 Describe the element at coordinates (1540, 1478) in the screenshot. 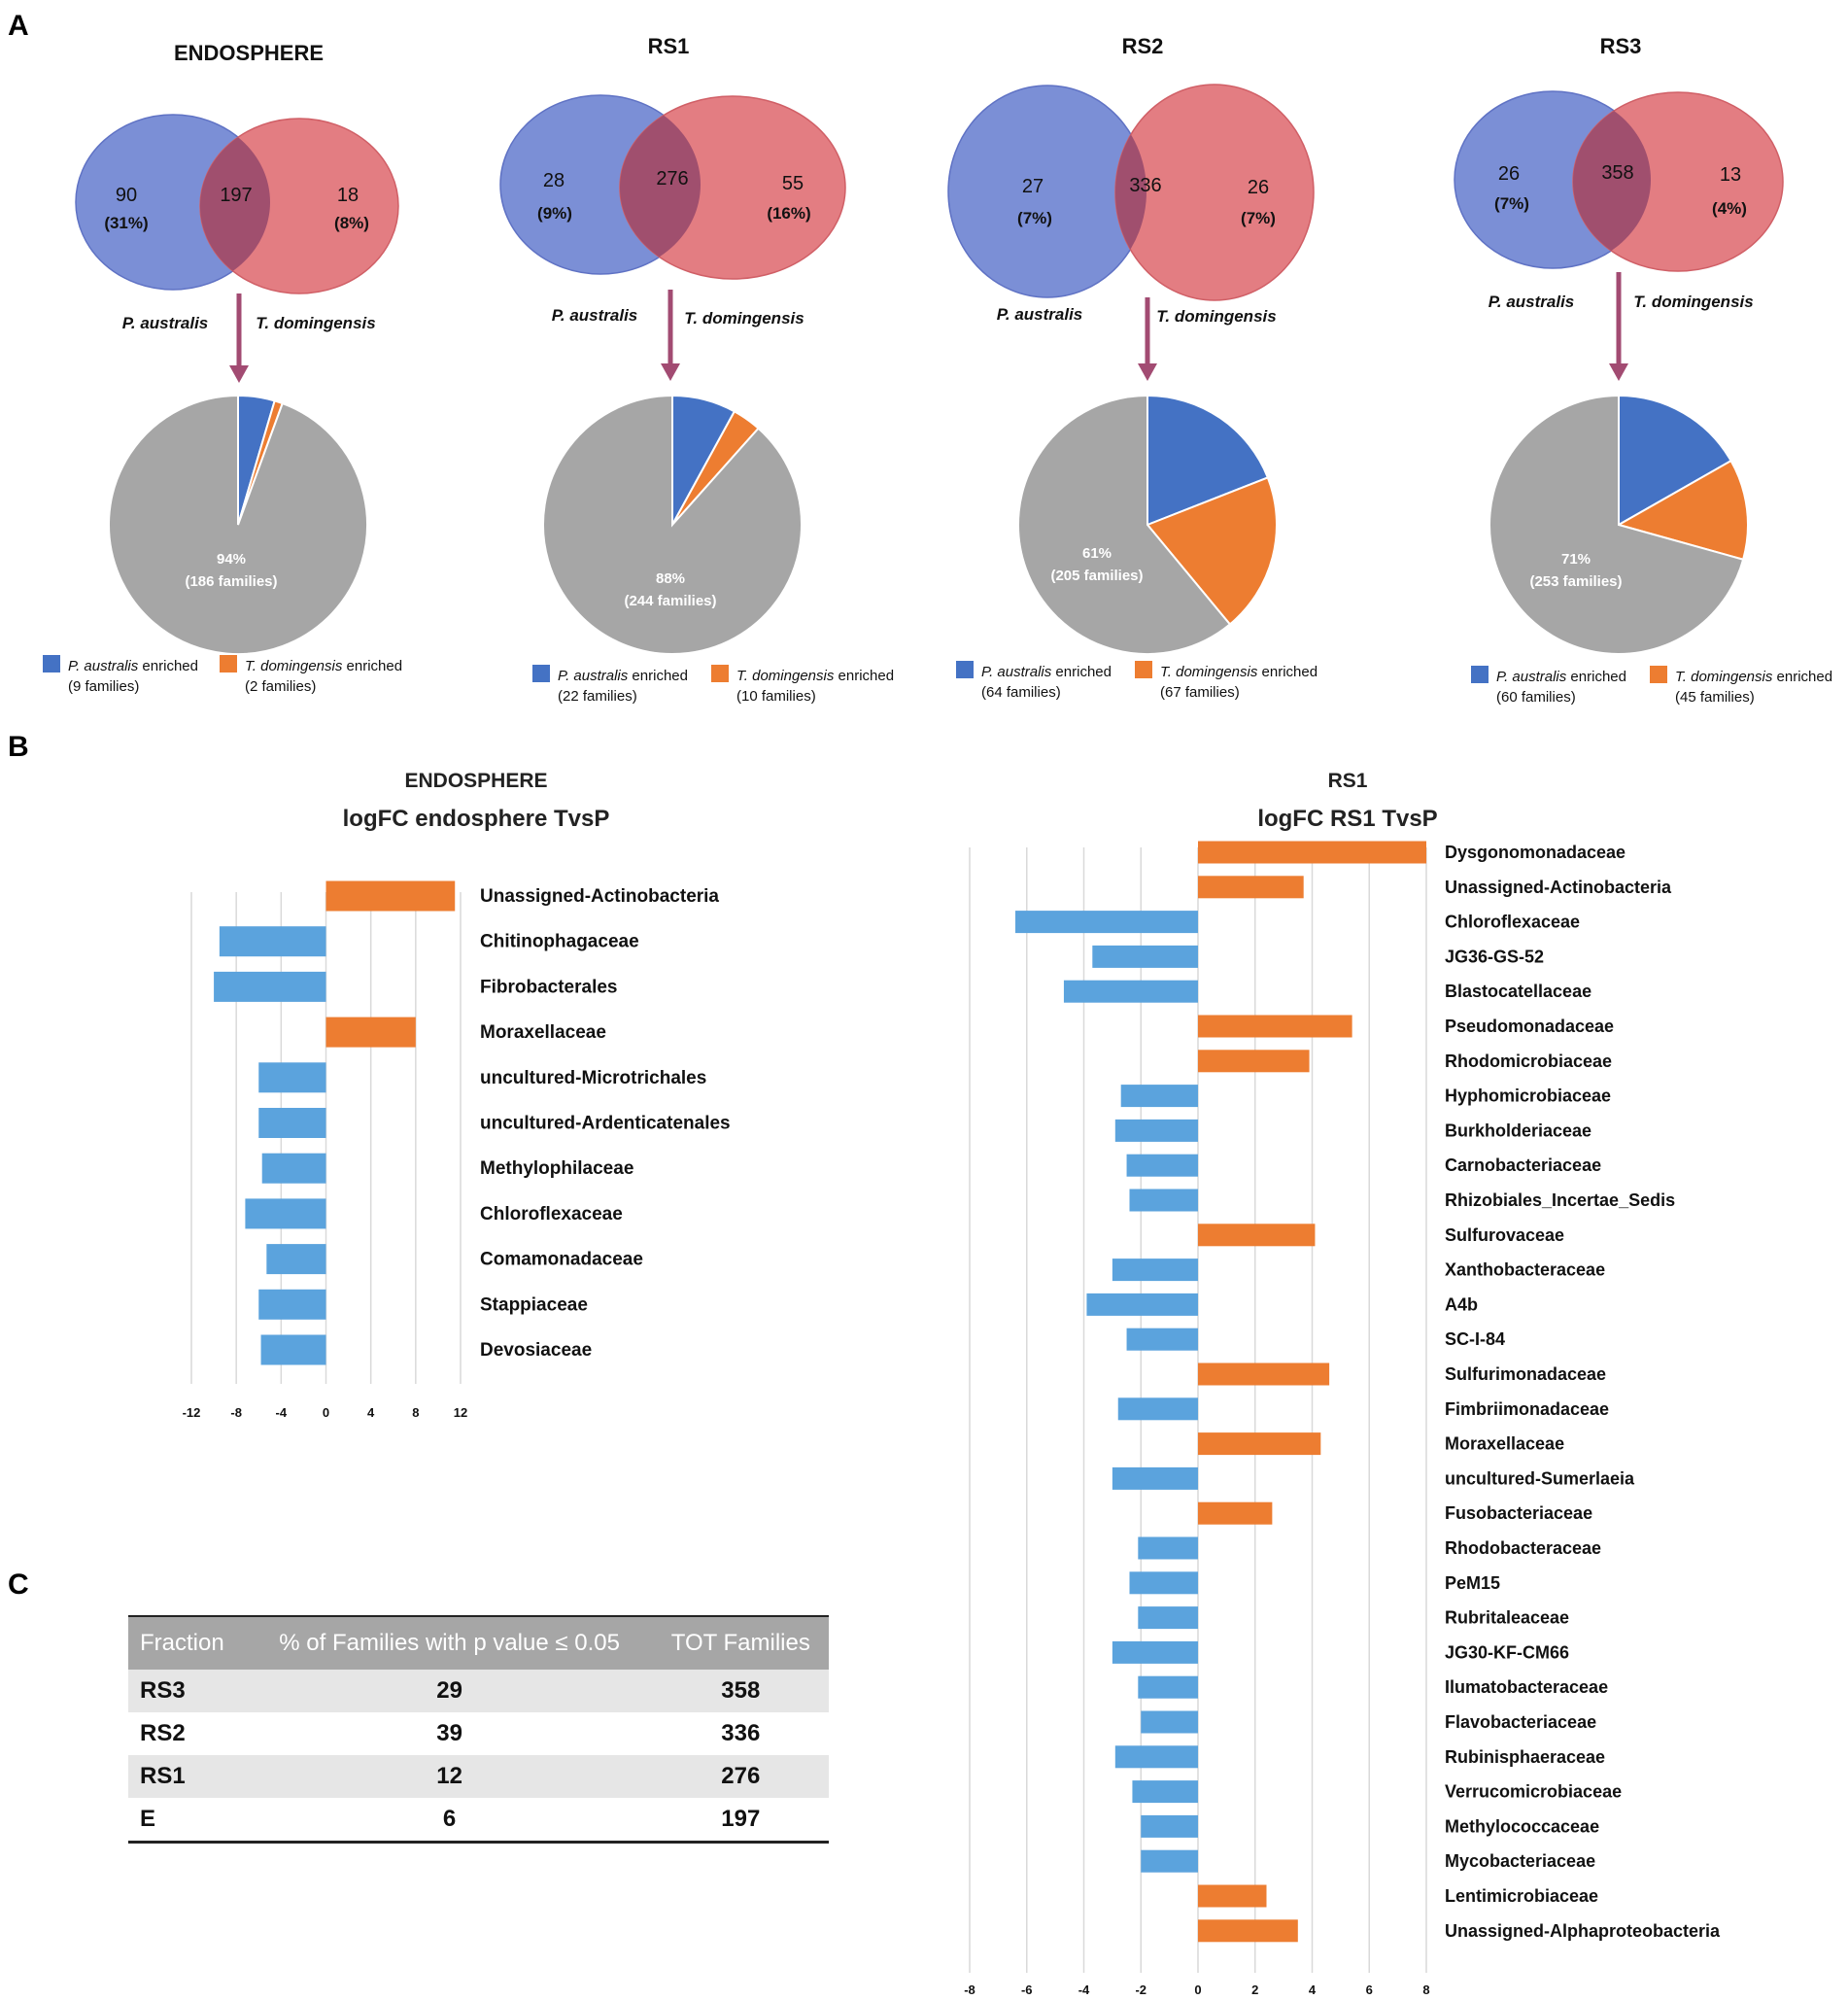

I see `category-label: uncultured-Sumerlaeia` at that location.